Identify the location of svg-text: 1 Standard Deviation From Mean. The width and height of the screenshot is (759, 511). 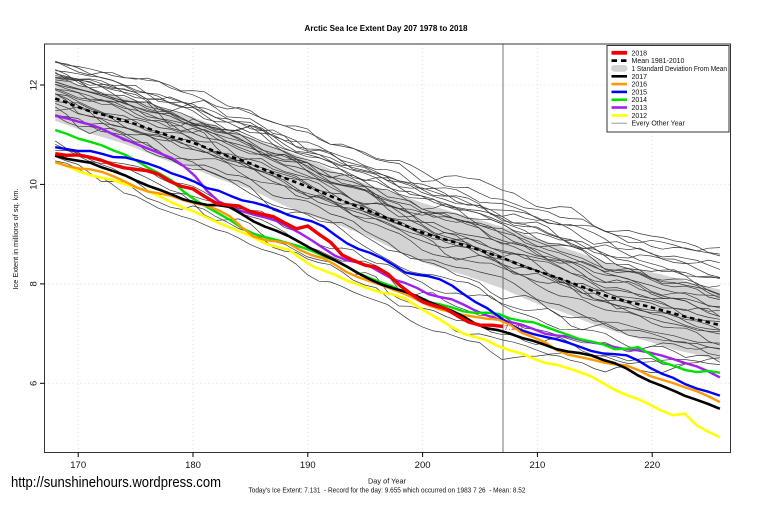
(680, 69).